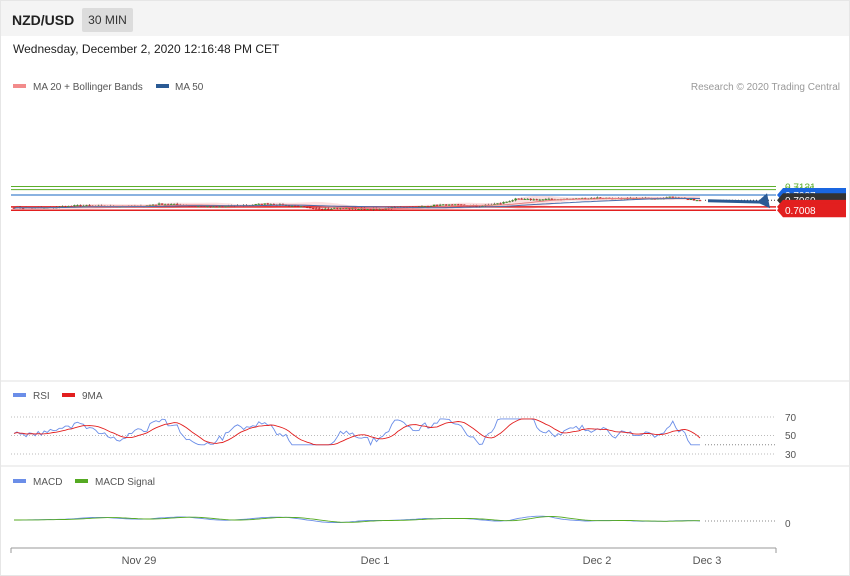 The height and width of the screenshot is (576, 850). Describe the element at coordinates (395, 519) in the screenshot. I see `macd-panel` at that location.